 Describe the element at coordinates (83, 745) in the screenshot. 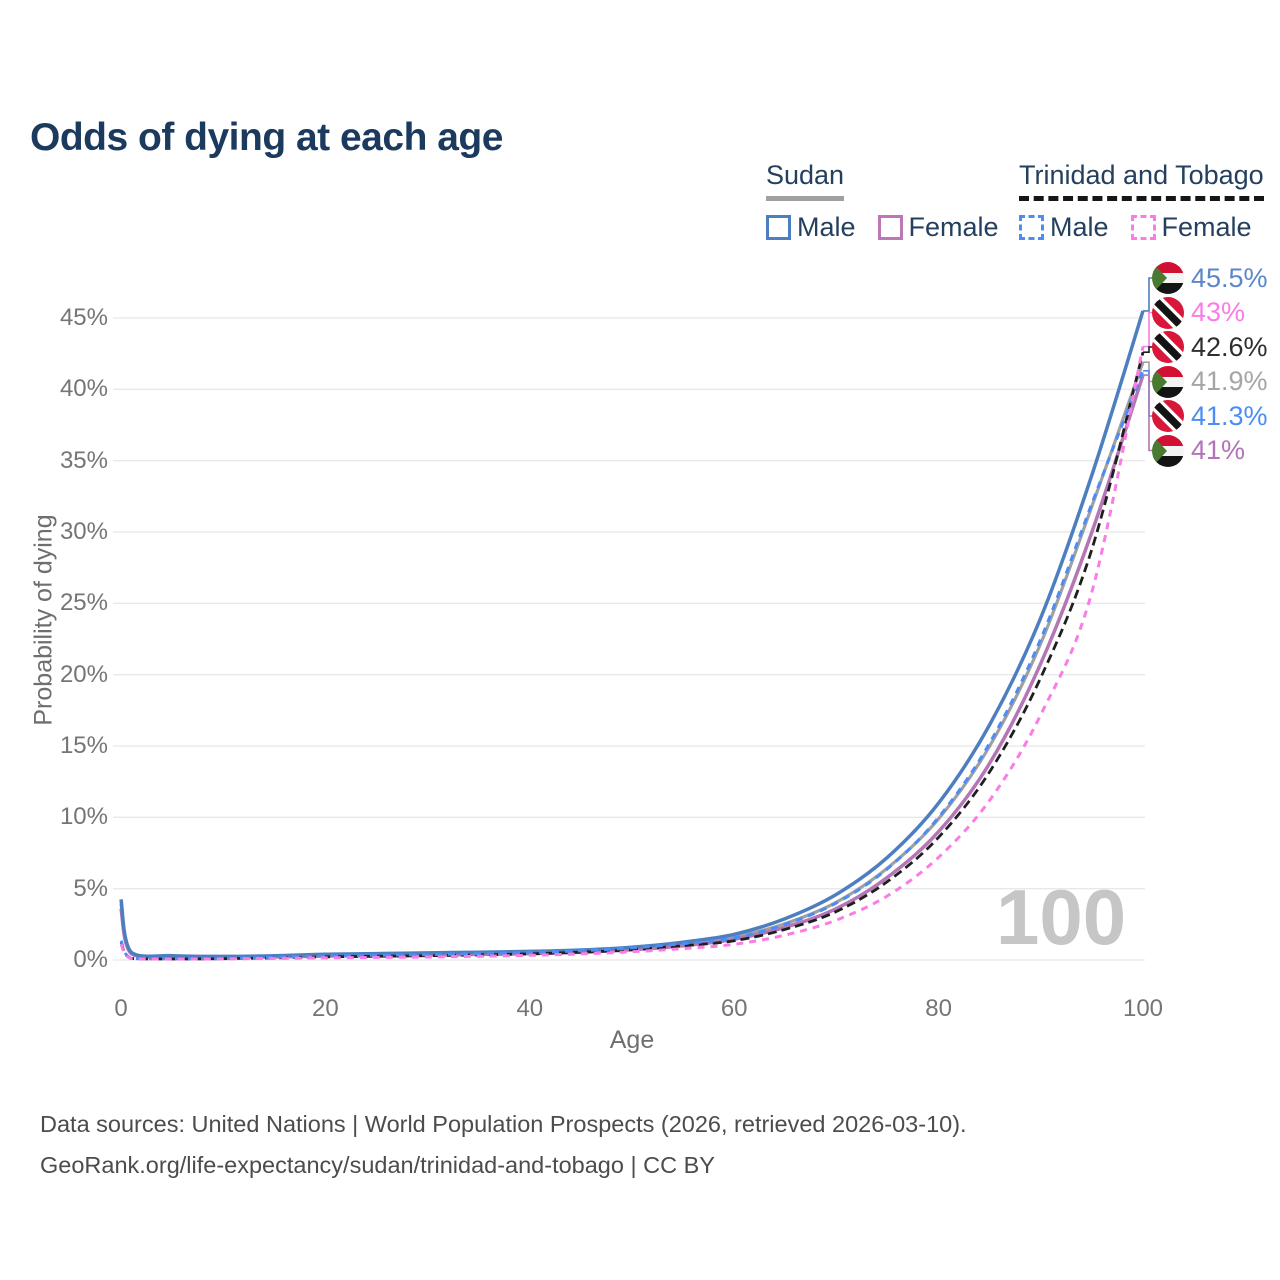

I see `y-tick-label: 15%` at that location.